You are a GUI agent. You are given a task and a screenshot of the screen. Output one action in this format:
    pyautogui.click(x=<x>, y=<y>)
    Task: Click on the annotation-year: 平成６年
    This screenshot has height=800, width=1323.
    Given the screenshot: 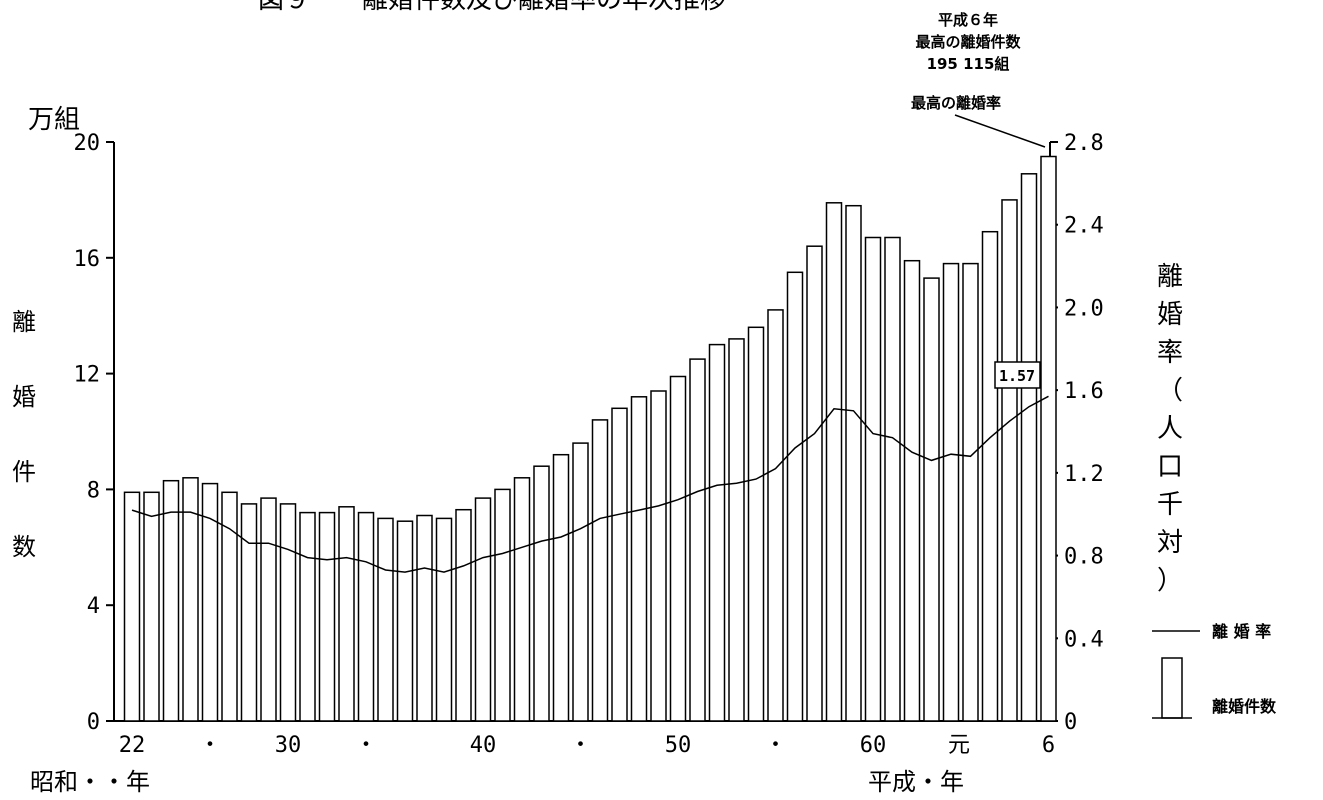 What is the action you would take?
    pyautogui.click(x=968, y=20)
    